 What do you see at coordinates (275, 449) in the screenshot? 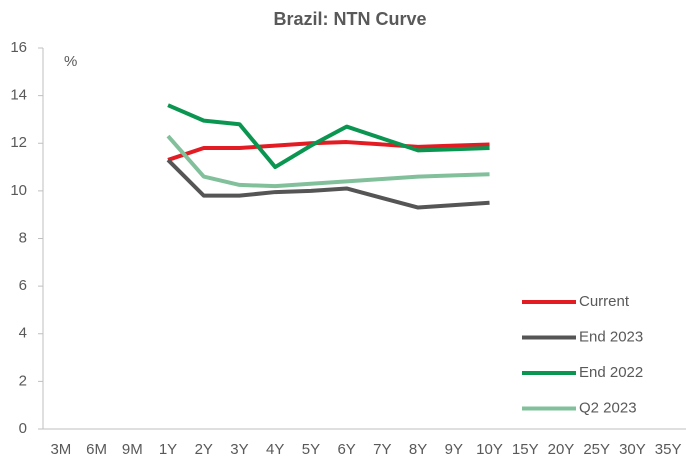
I see `x-tick-label: 4Y` at bounding box center [275, 449].